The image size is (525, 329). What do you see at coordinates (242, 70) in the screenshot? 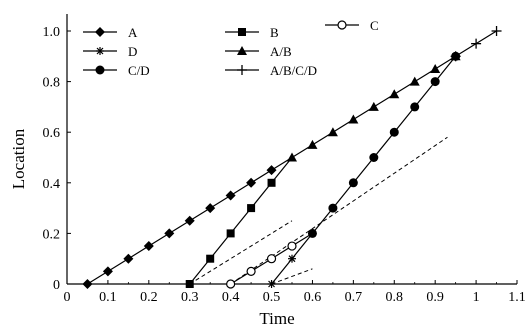
I see `legend-marker-a-b-c-d` at bounding box center [242, 70].